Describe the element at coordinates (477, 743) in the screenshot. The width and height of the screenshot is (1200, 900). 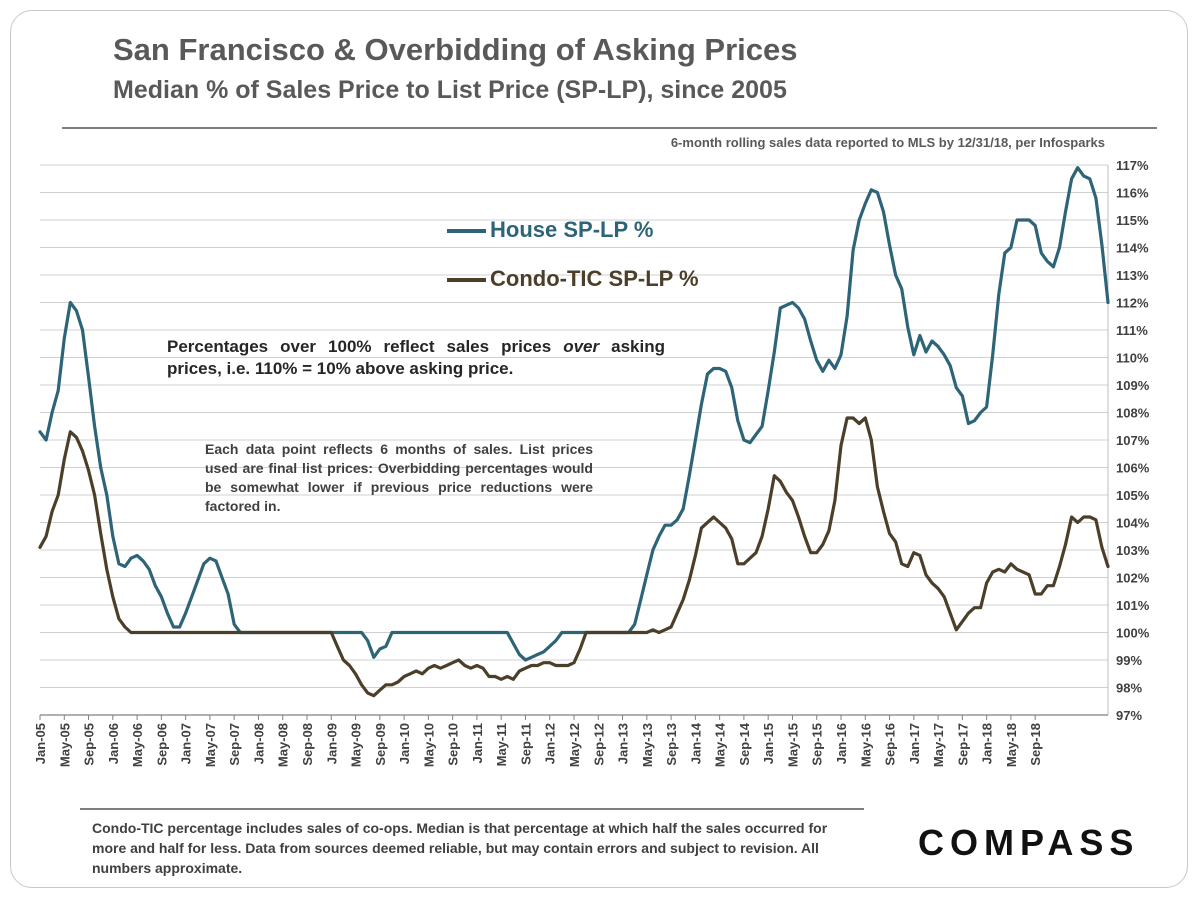
I see `x-tick-label: Jan-11` at that location.